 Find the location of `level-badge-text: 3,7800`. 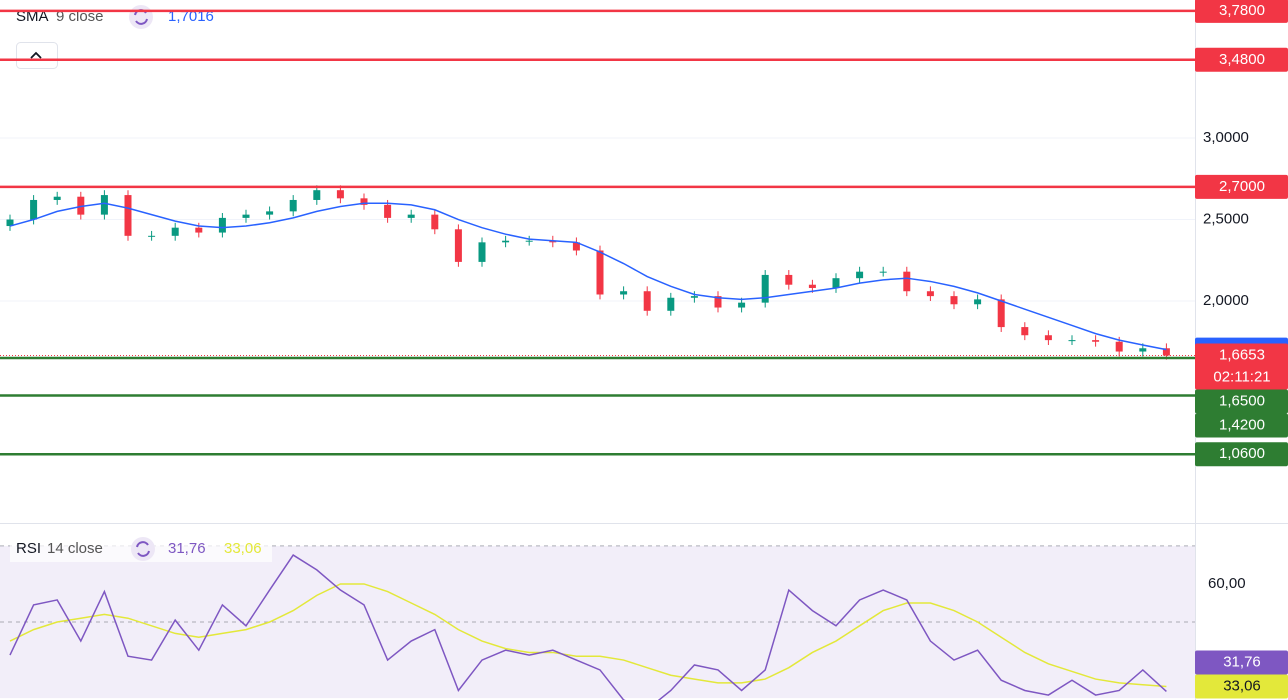

level-badge-text: 3,7800 is located at coordinates (1242, 10).